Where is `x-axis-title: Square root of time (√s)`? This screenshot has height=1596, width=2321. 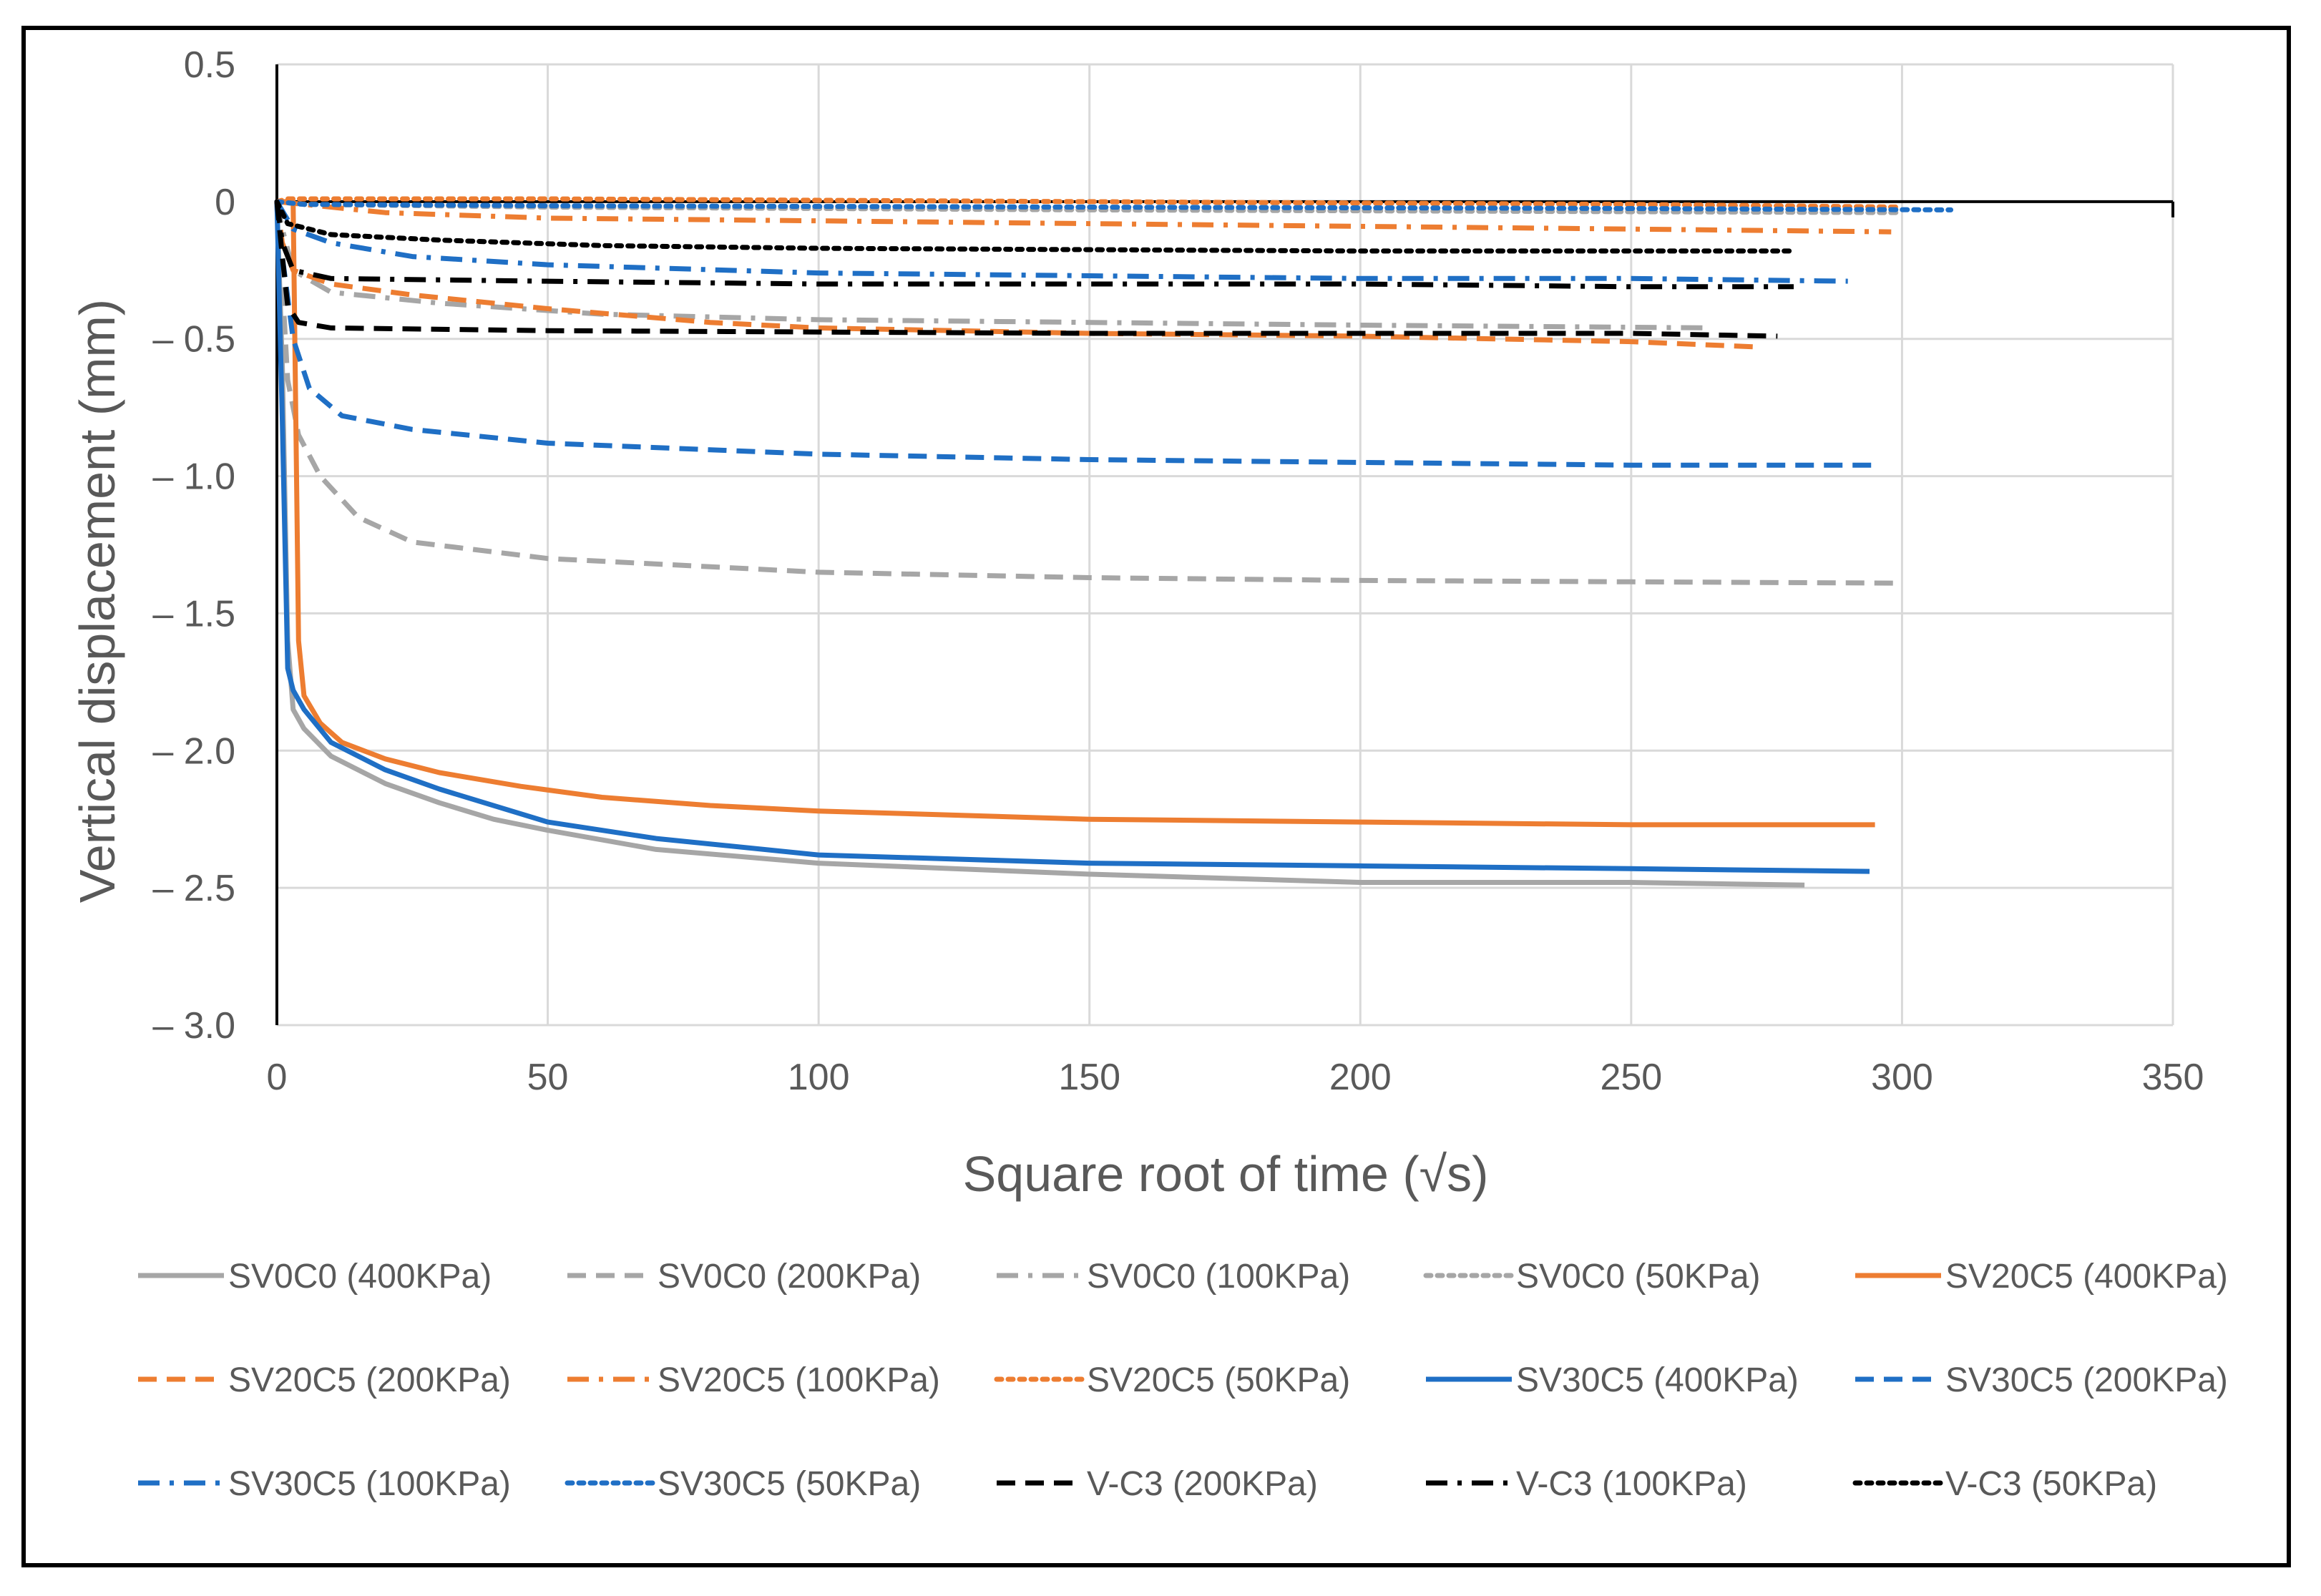
x-axis-title: Square root of time (√s) is located at coordinates (1226, 1174).